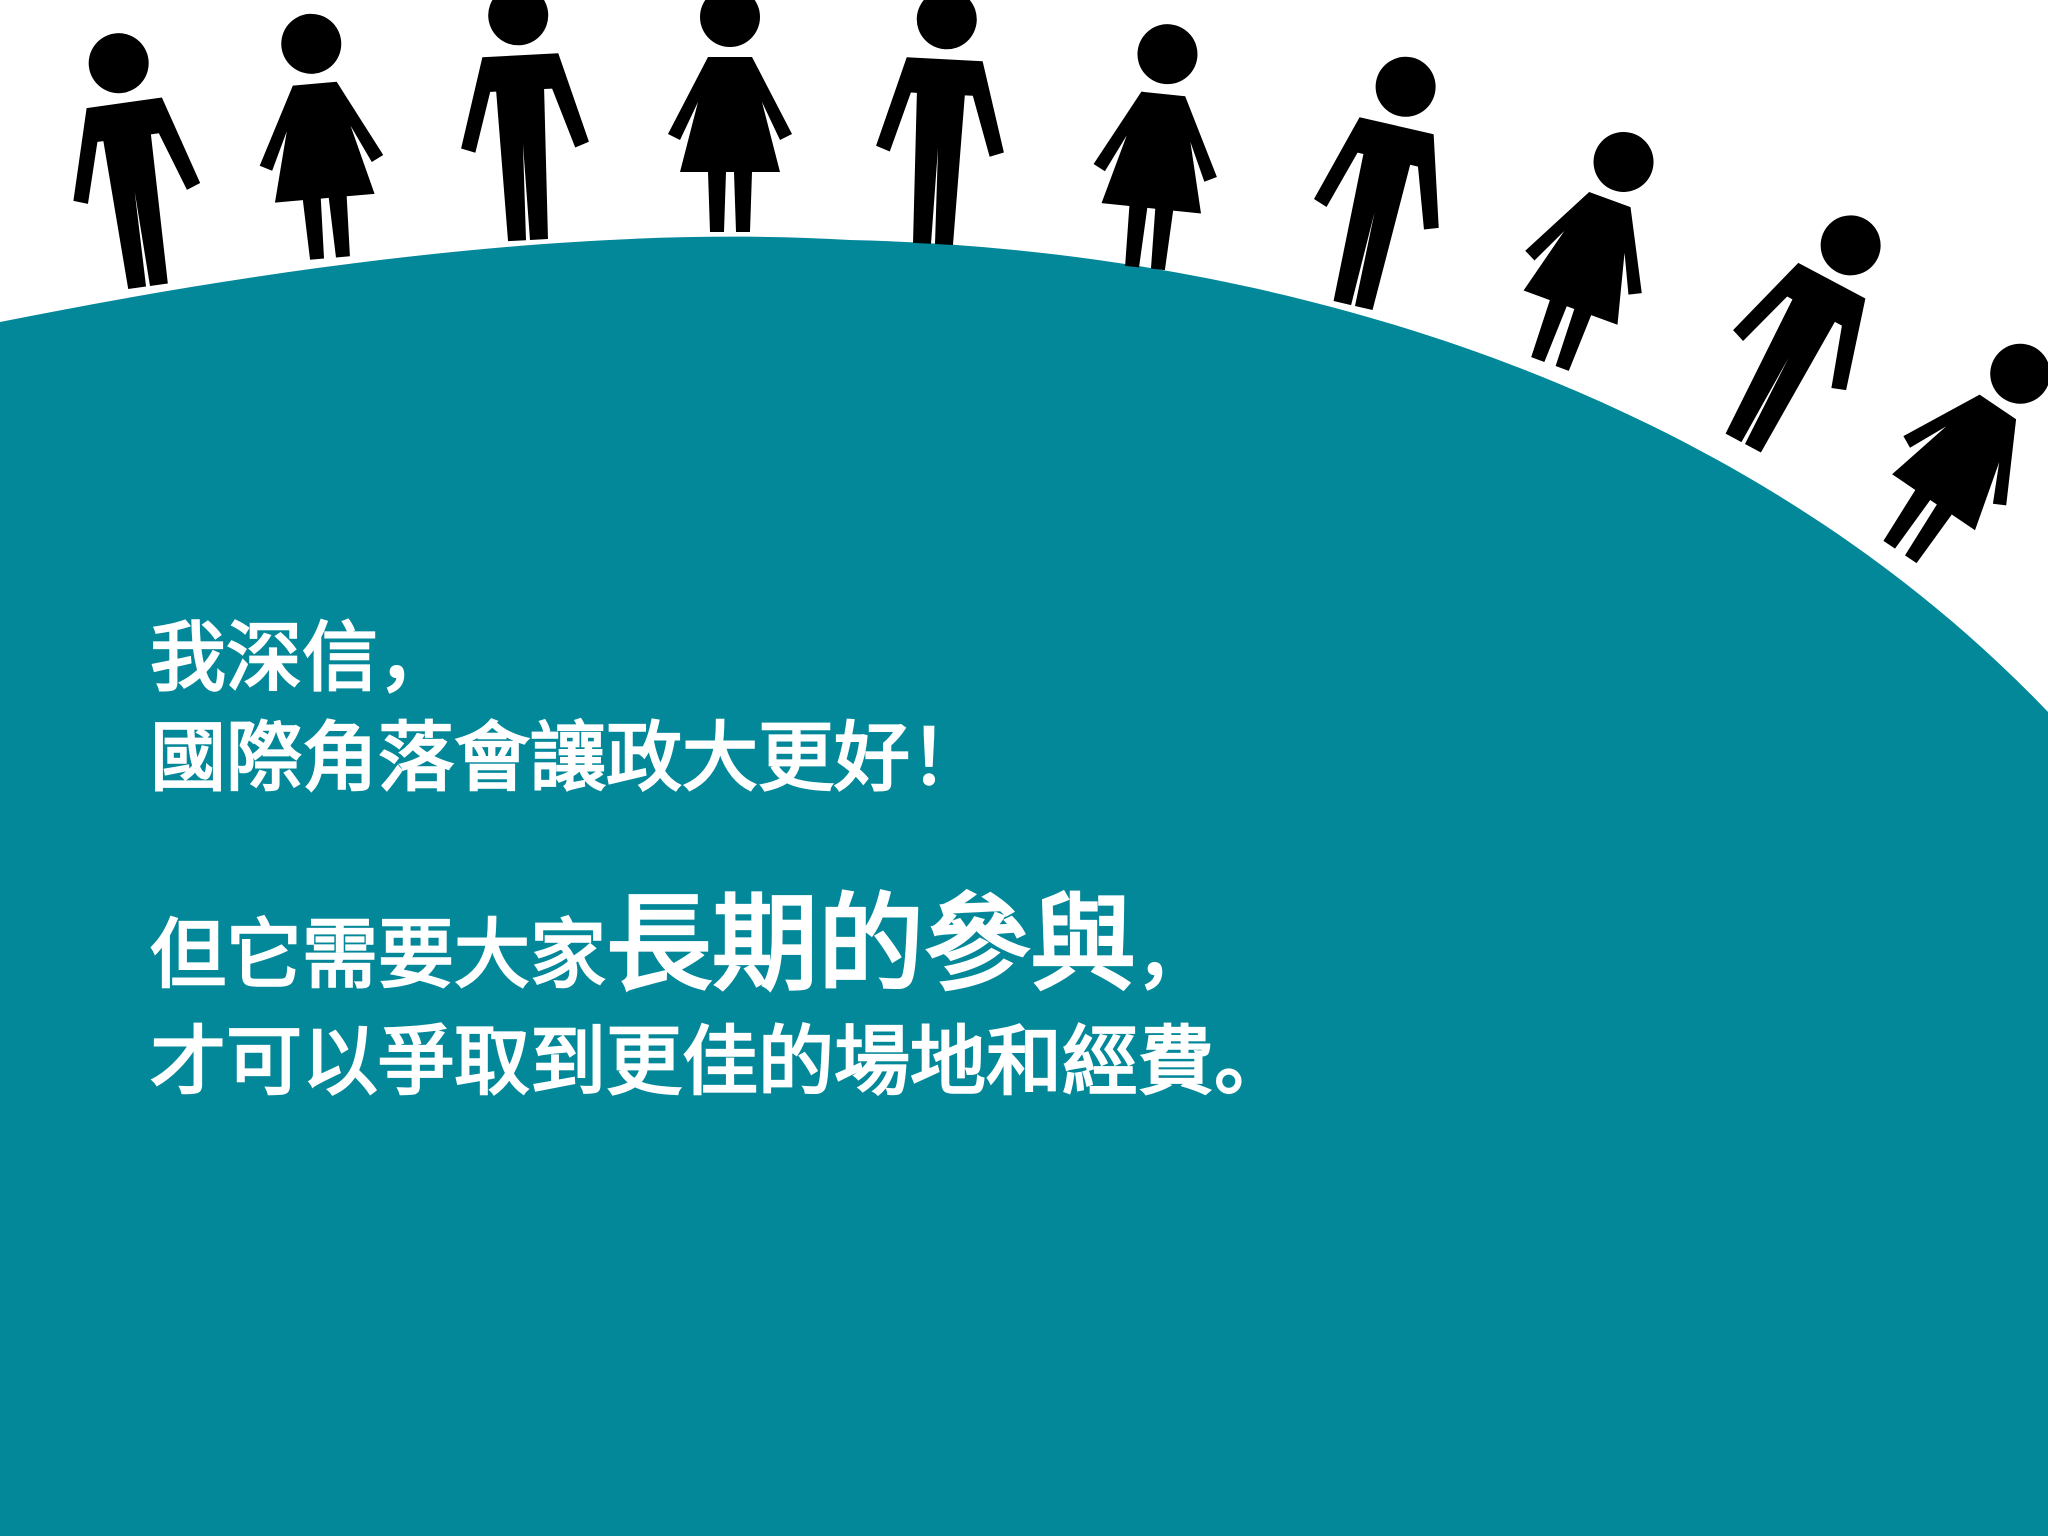 This screenshot has height=1536, width=2048. I want to click on belief-statement: 國際角落會讓政大更好！, so click(568, 757).